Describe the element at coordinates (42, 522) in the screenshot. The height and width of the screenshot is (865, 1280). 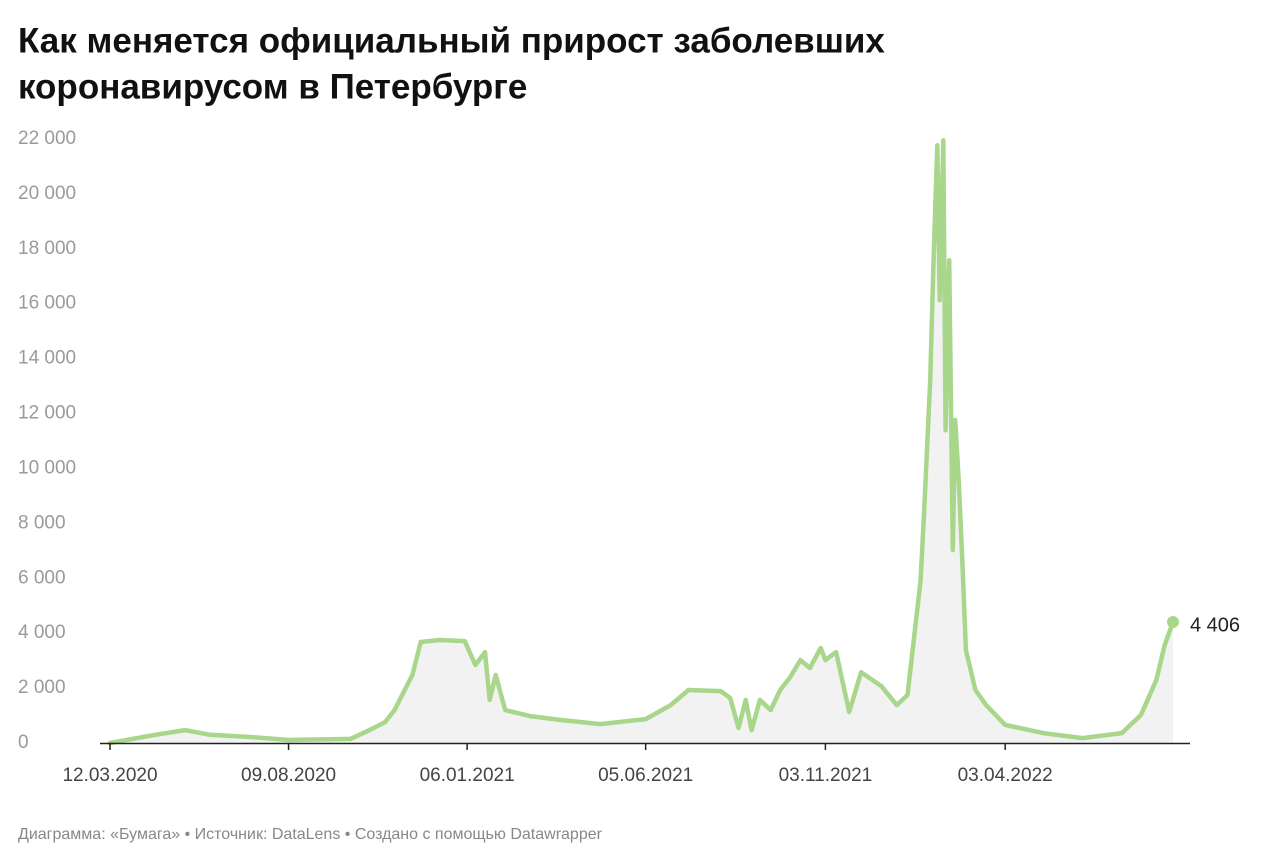
I see `y-tick-label: 8 000` at that location.